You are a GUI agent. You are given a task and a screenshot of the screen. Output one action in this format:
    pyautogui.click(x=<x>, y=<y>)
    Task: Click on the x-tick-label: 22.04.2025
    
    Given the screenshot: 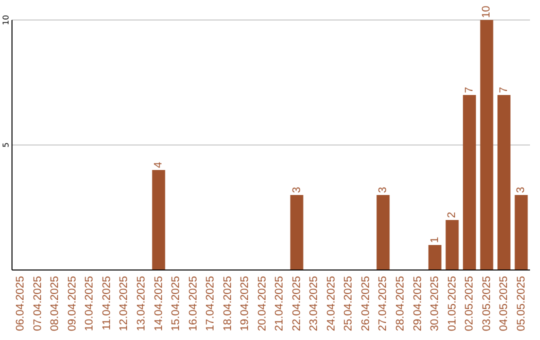 What is the action you would take?
    pyautogui.click(x=296, y=304)
    